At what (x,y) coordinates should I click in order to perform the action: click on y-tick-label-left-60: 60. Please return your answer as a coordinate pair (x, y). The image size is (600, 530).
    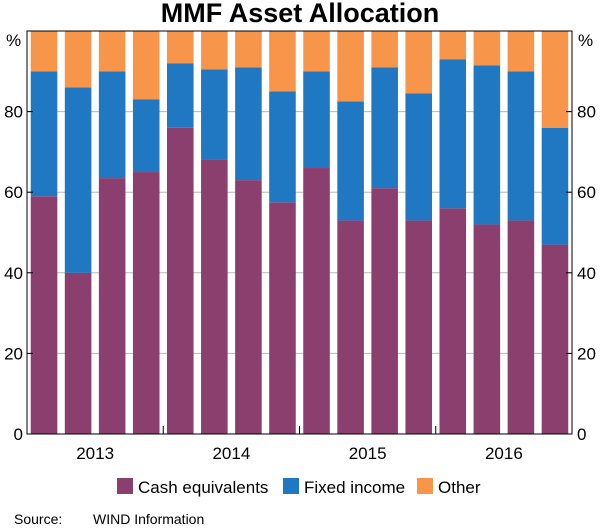
    Looking at the image, I should click on (13, 192).